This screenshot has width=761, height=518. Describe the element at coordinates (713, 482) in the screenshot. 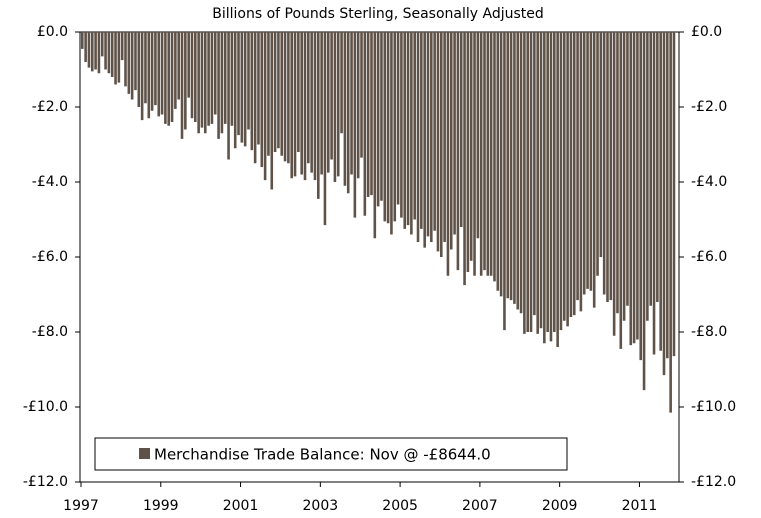

I see `y2-tick-label: -£12.0` at that location.